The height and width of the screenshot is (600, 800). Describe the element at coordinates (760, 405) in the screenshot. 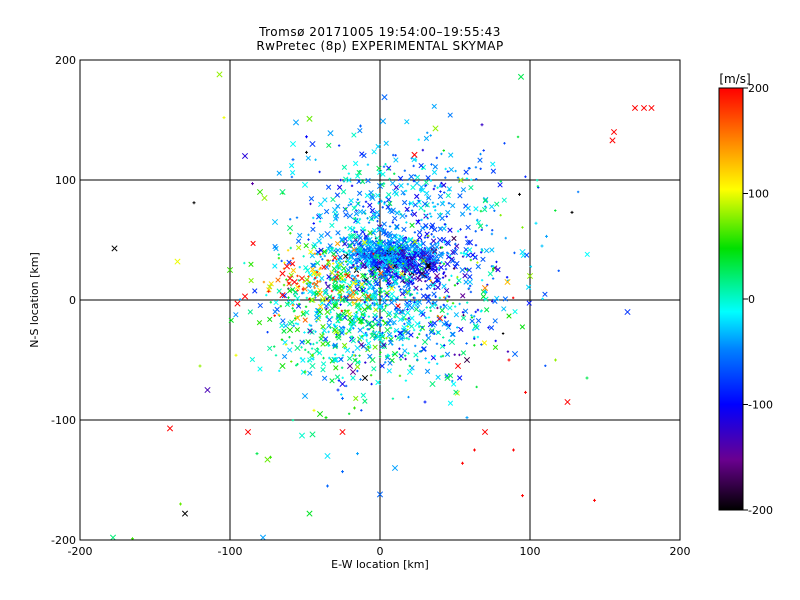

I see `colorbar-tick-label: -100` at that location.